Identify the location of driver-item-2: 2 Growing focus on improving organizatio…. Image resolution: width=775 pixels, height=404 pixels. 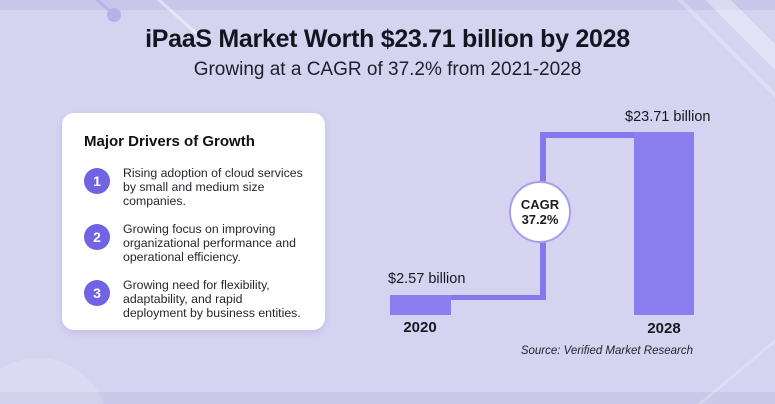
(195, 243).